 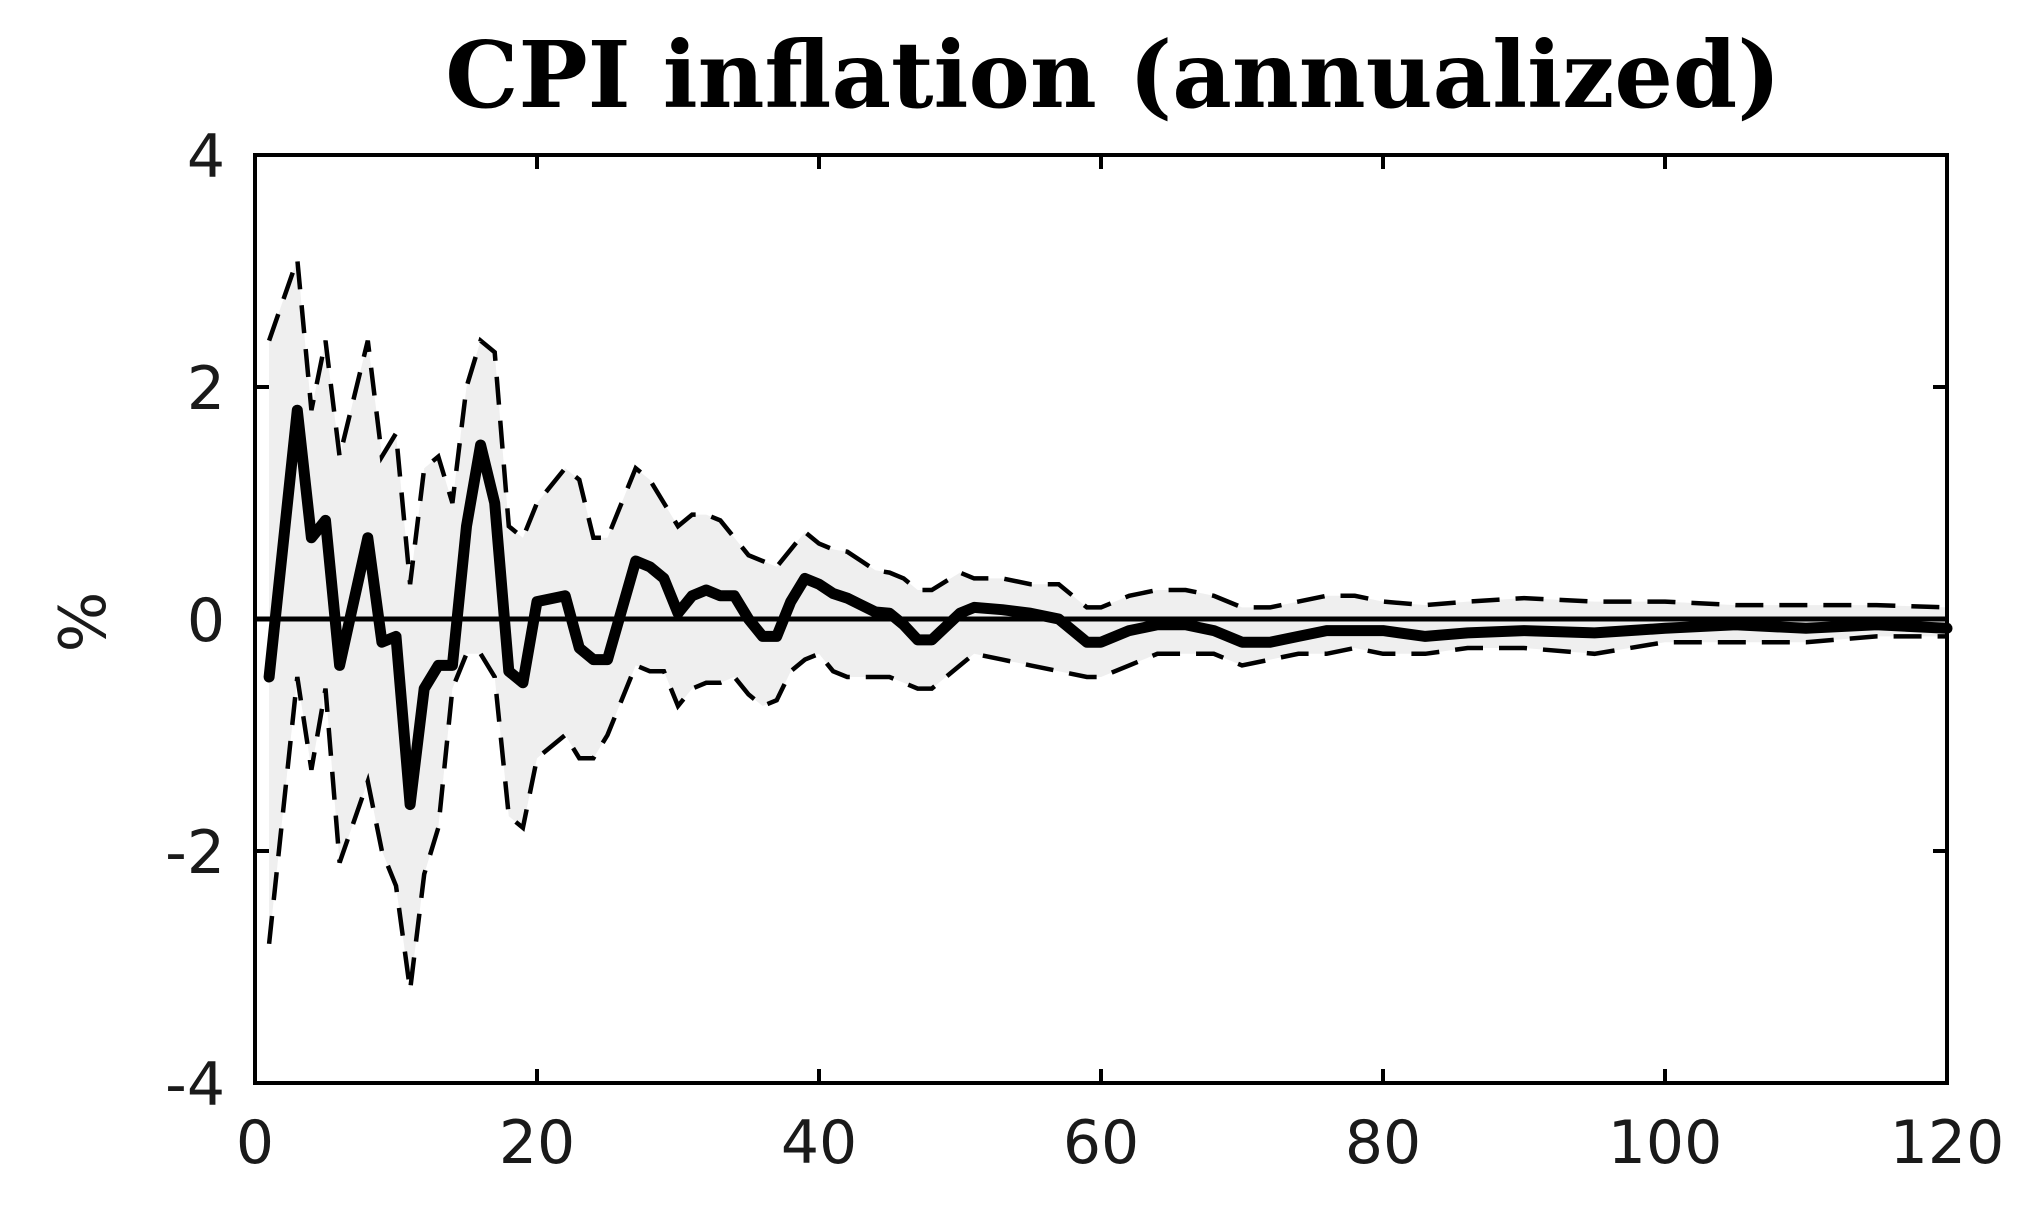 What do you see at coordinates (206, 621) in the screenshot?
I see `y-tick-label: 0` at bounding box center [206, 621].